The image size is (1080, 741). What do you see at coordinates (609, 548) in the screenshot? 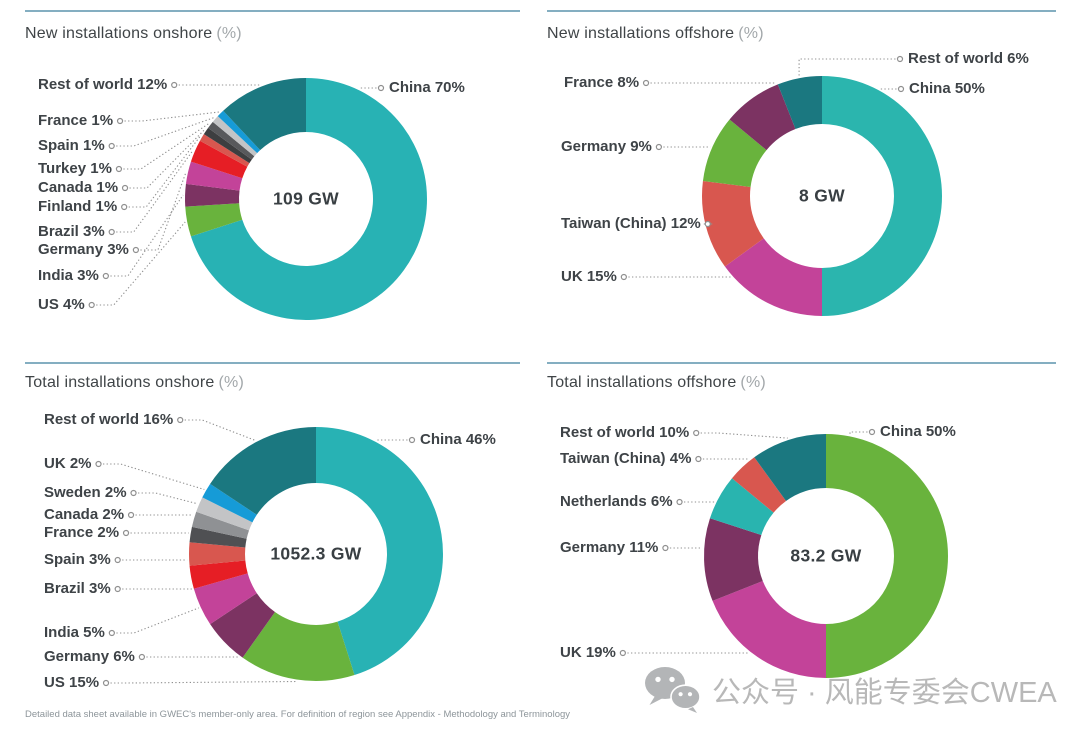
I see `slice-label: Germany 11%` at bounding box center [609, 548].